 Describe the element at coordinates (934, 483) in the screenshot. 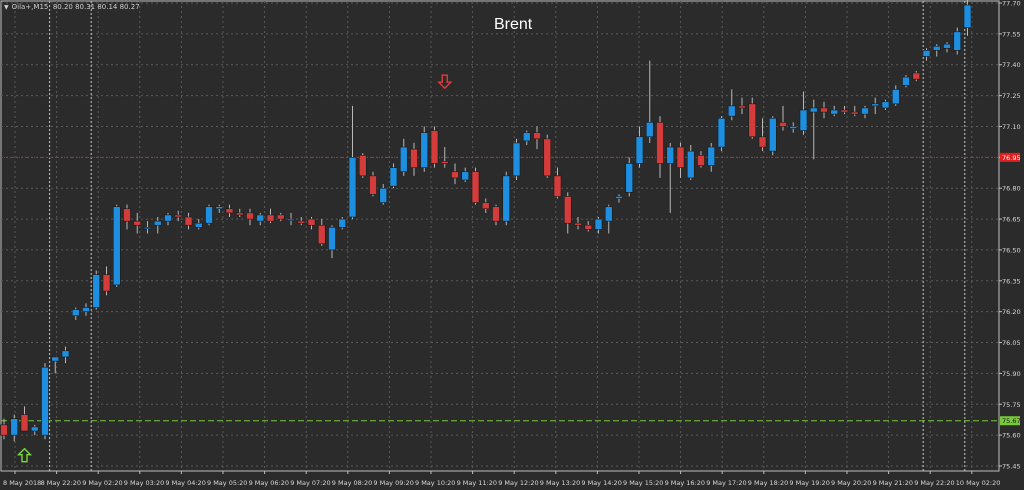

I see `time-tick-label: 9 May 22:20` at that location.